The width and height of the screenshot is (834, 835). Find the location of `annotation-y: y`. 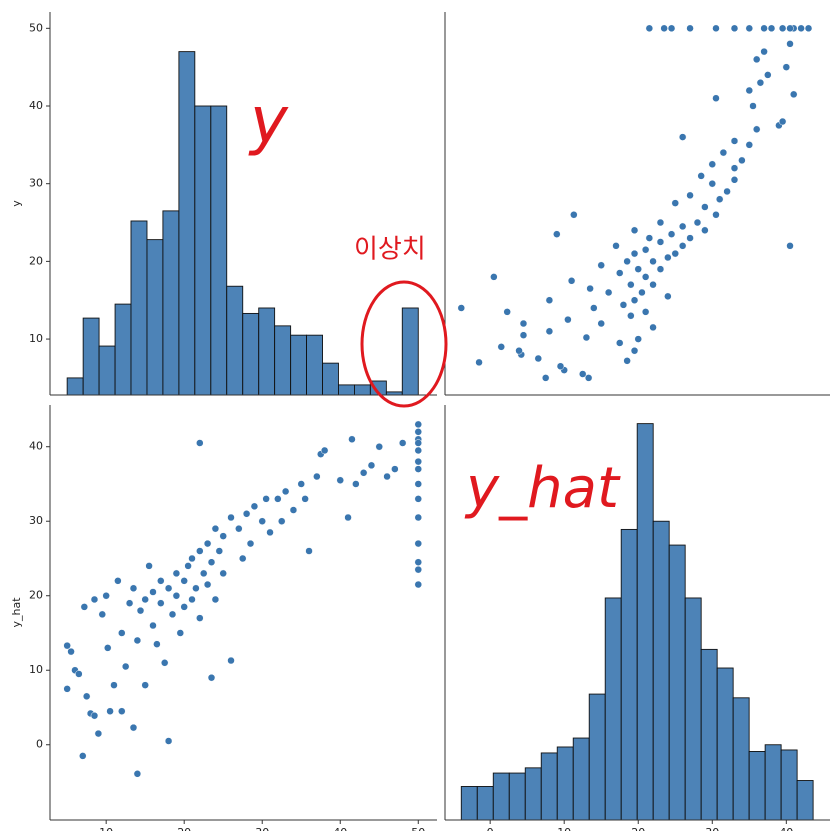

annotation-y: y is located at coordinates (268, 122).